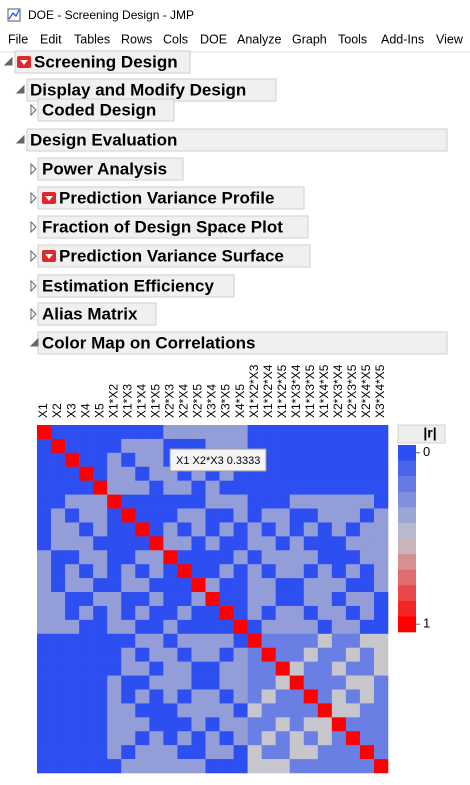 The width and height of the screenshot is (470, 785). What do you see at coordinates (136, 286) in the screenshot?
I see `outline-header-box` at bounding box center [136, 286].